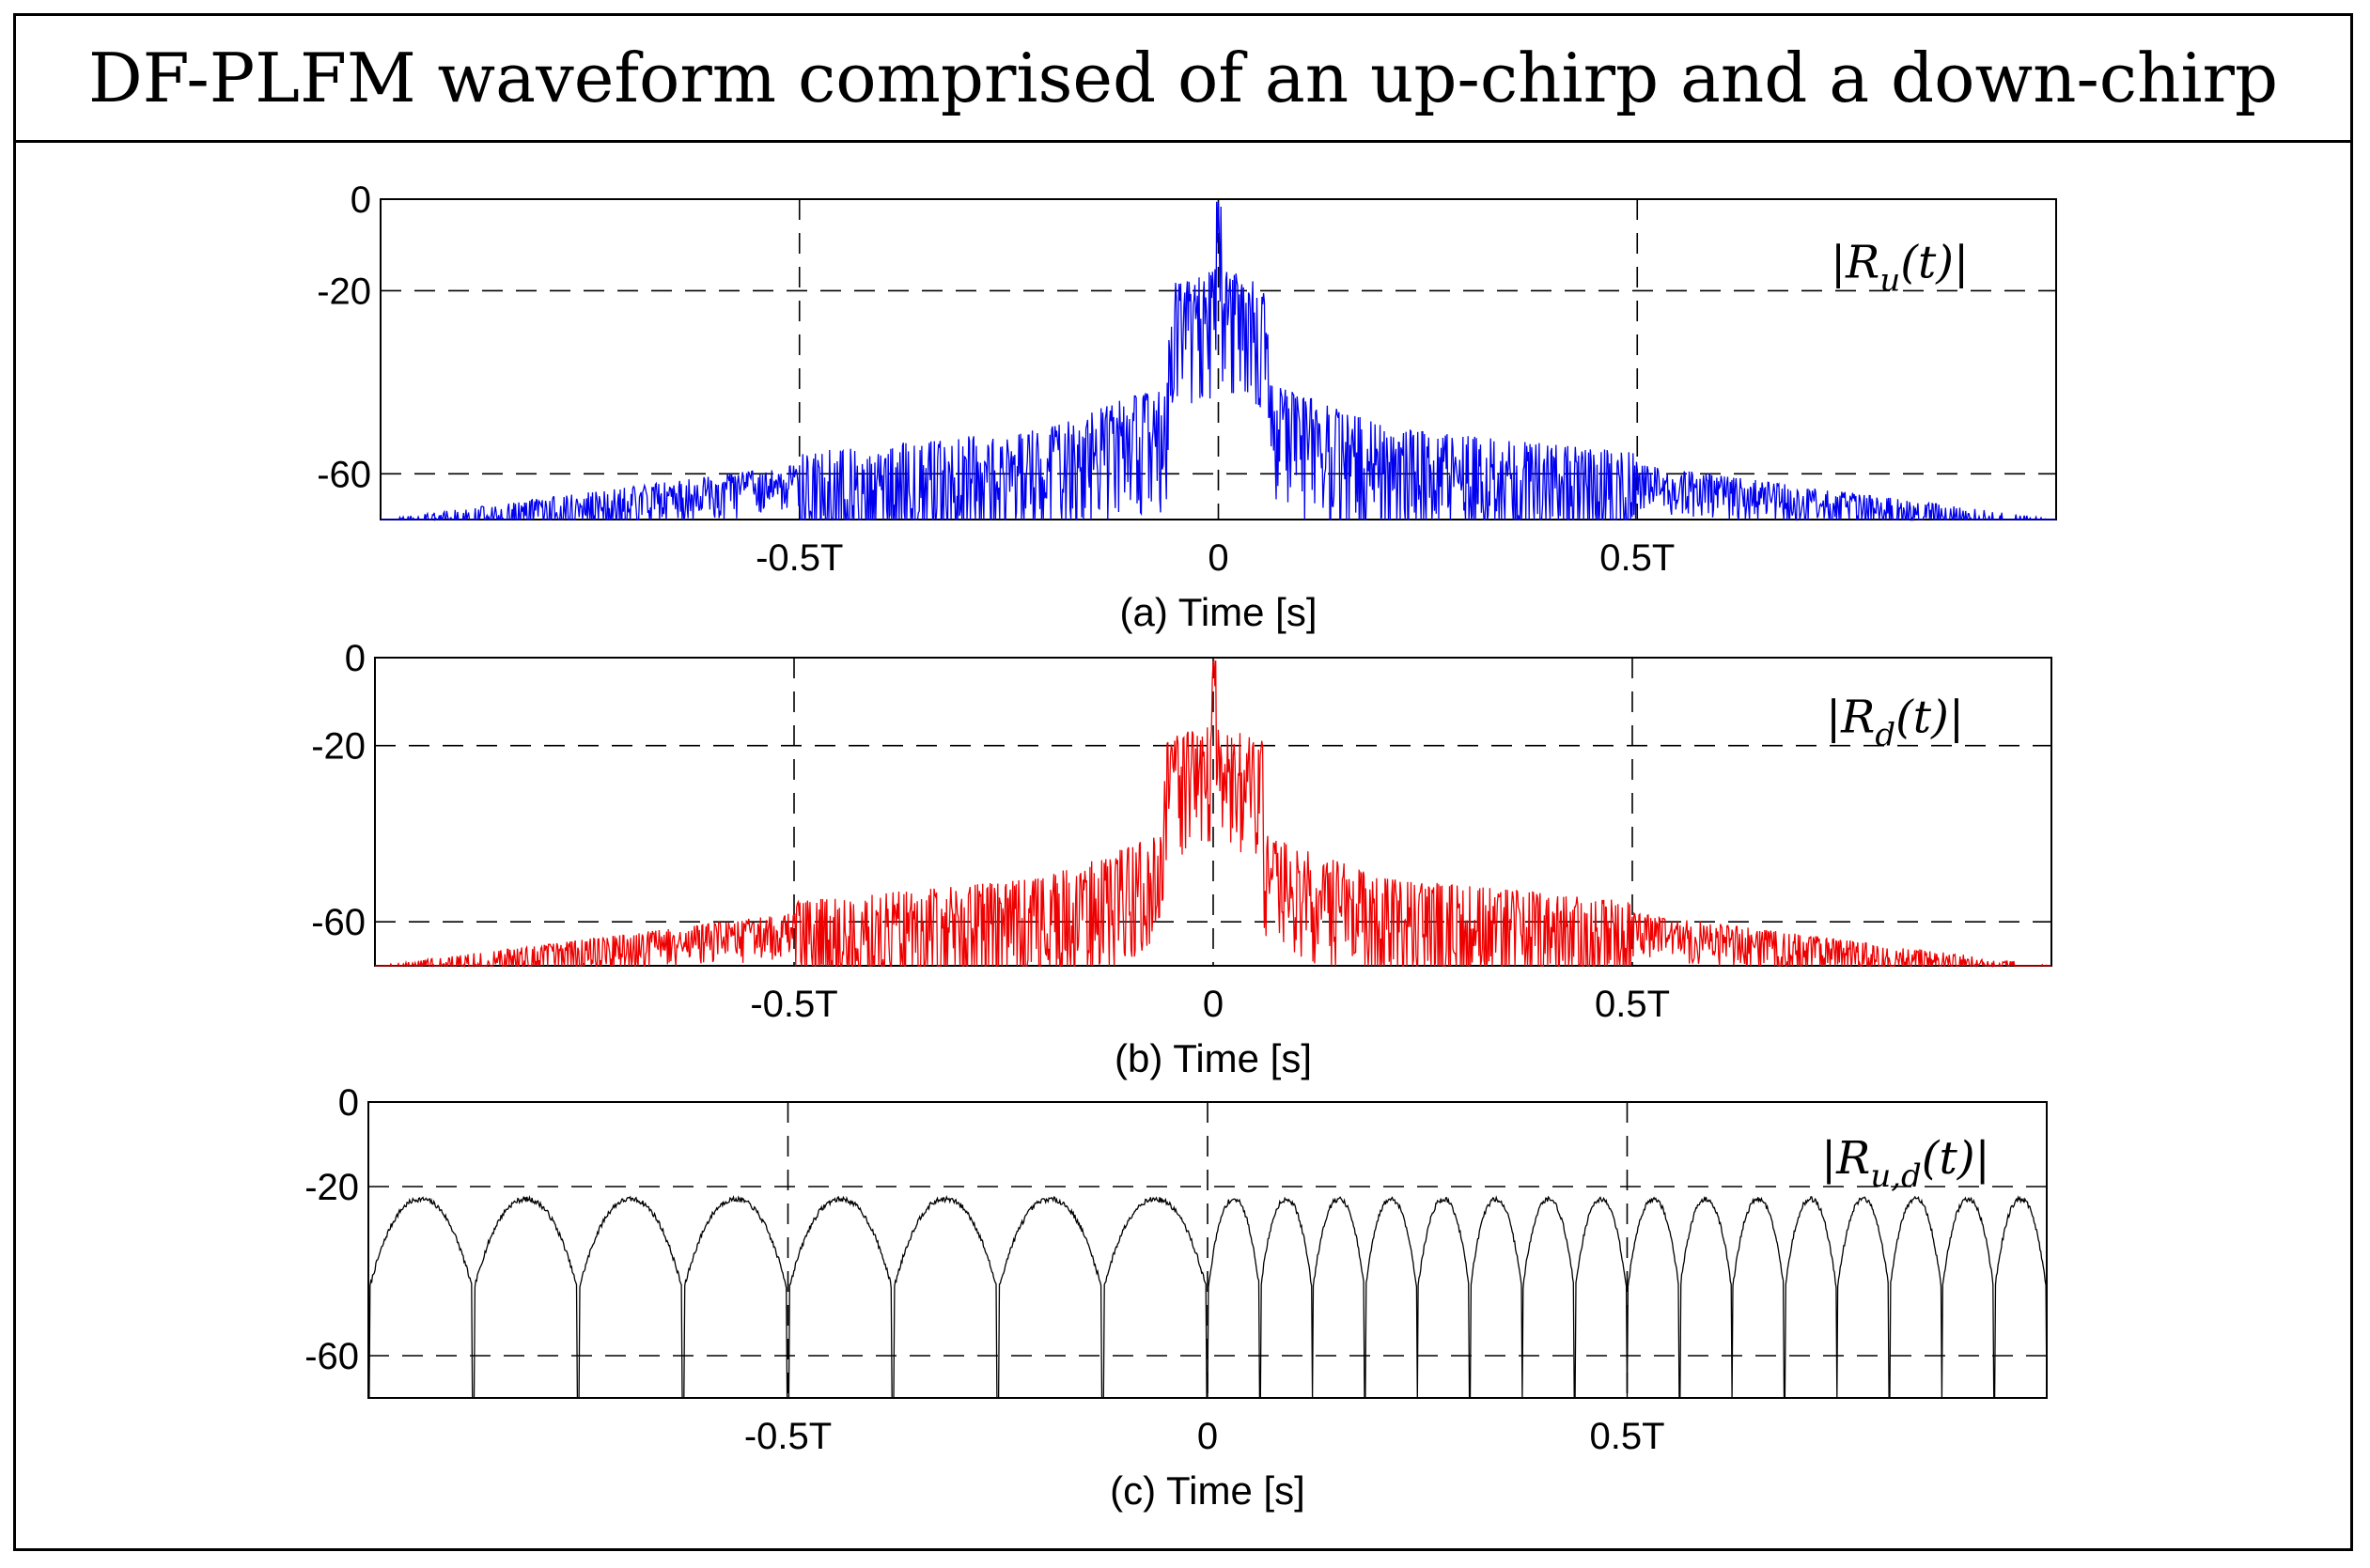 The image size is (2370, 1568). What do you see at coordinates (1637, 558) in the screenshot?
I see `panel-a-xtick-2: 0.5T` at bounding box center [1637, 558].